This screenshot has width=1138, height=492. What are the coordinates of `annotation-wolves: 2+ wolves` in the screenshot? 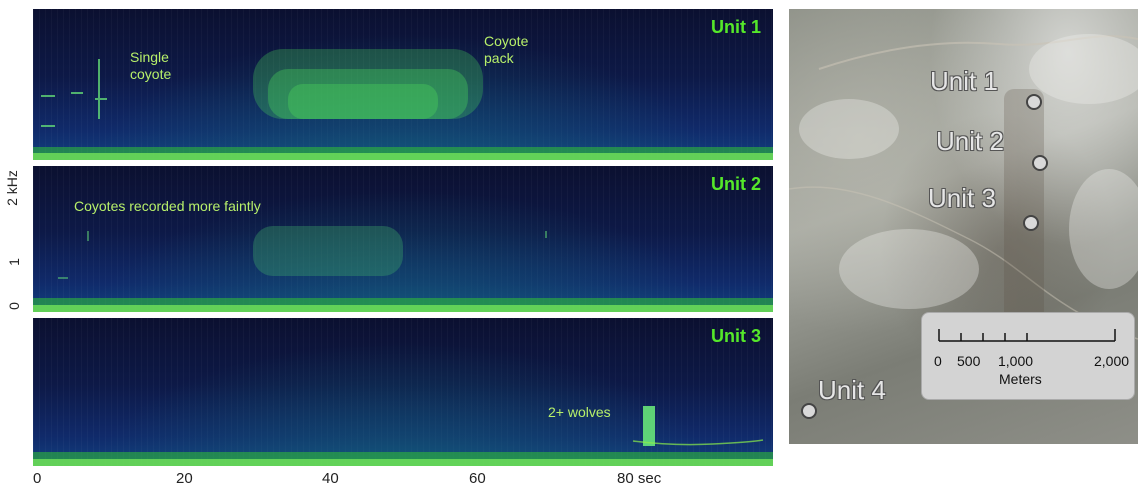 It's located at (579, 412).